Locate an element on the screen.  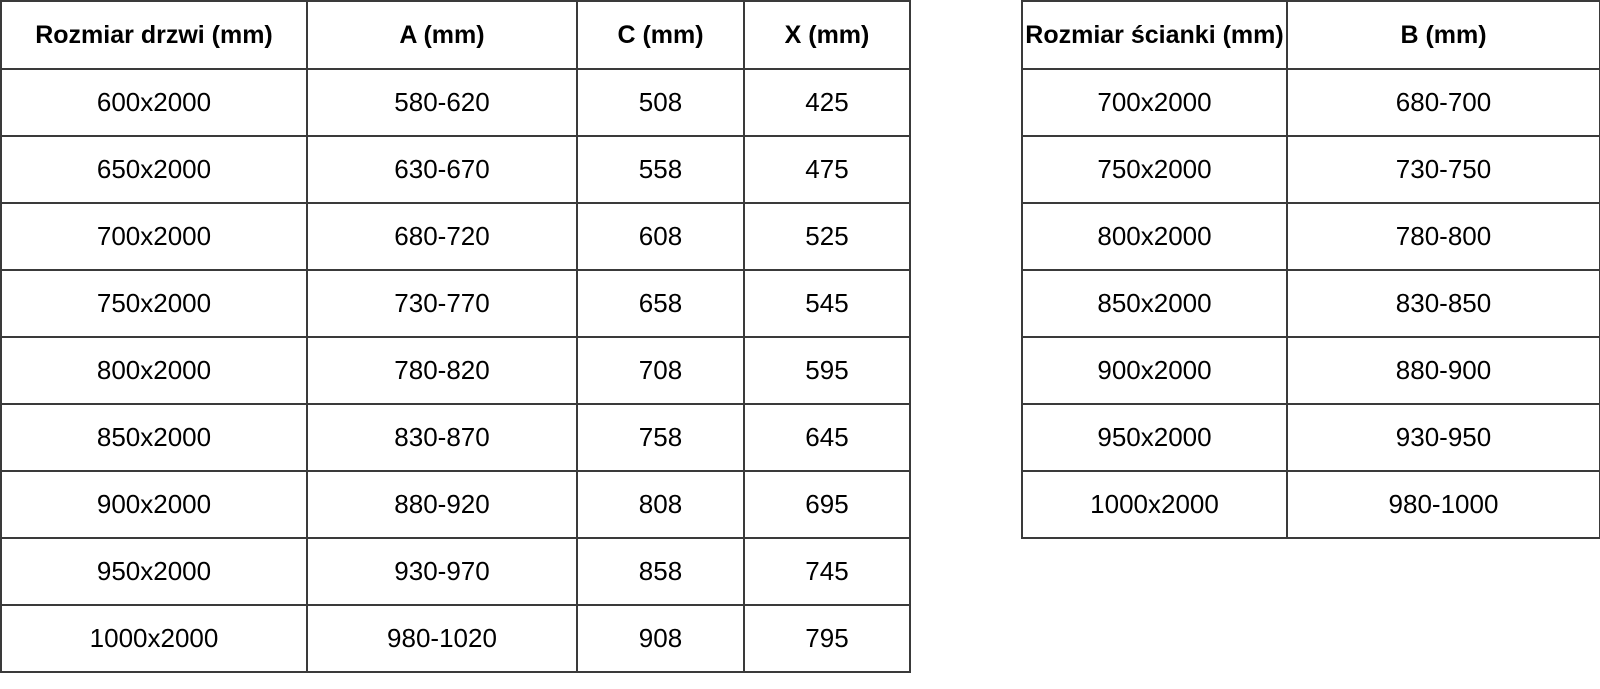
a-cell: 880-920 is located at coordinates (442, 504).